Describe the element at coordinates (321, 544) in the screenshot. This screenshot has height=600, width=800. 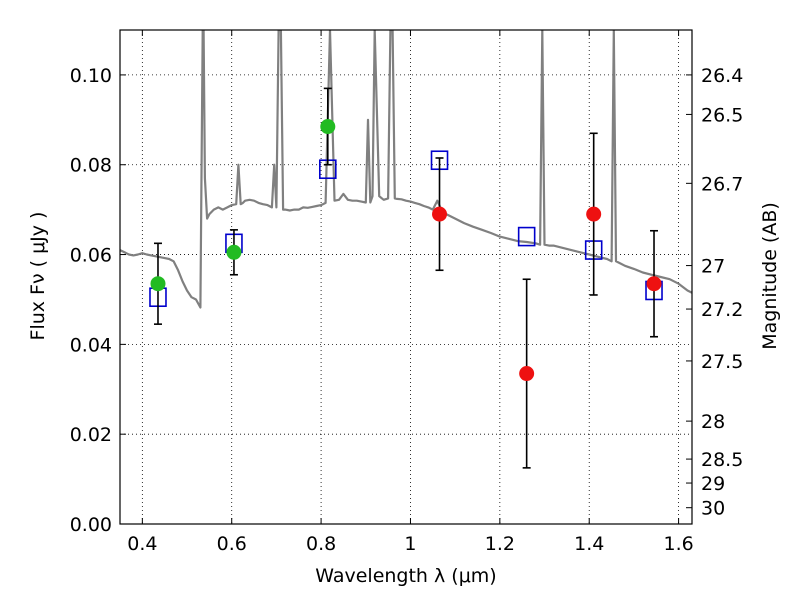
I see `x-tick-label: 0.8` at that location.